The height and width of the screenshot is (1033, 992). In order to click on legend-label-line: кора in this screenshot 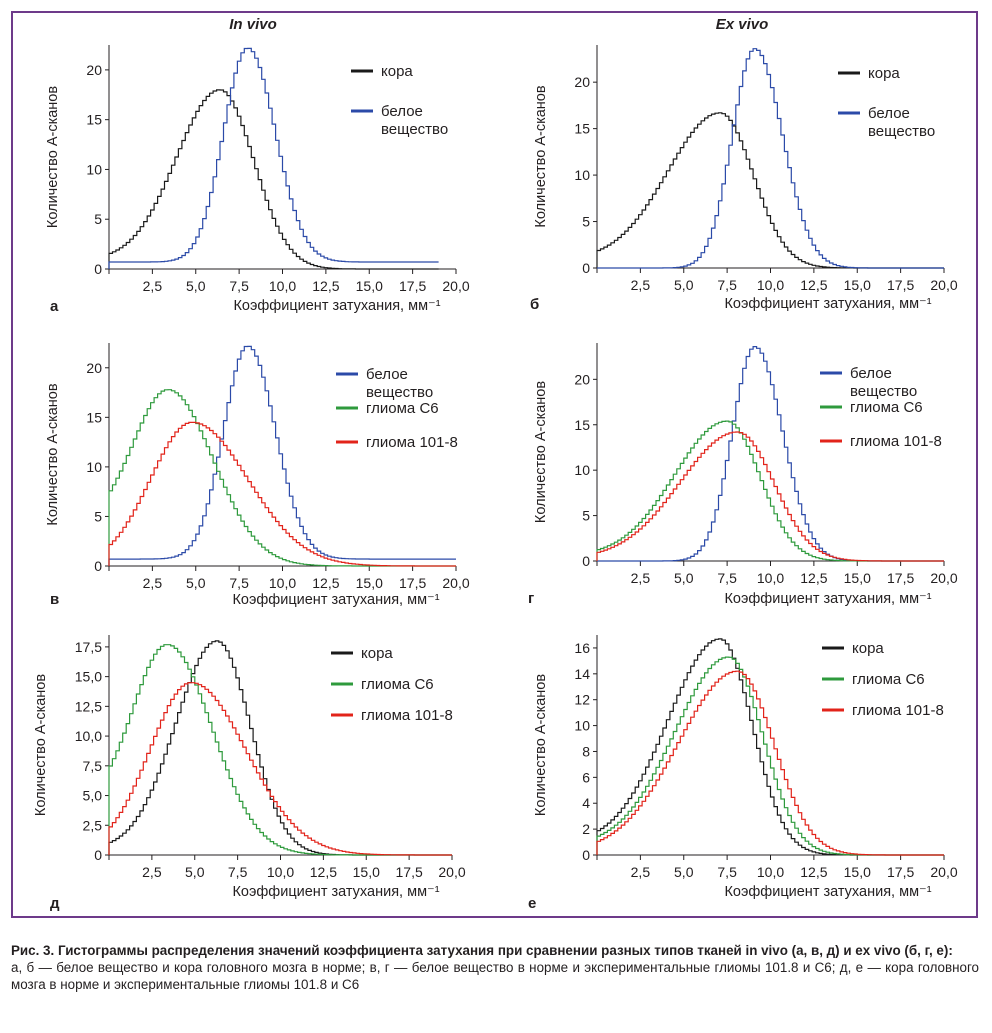, I will do `click(377, 653)`.